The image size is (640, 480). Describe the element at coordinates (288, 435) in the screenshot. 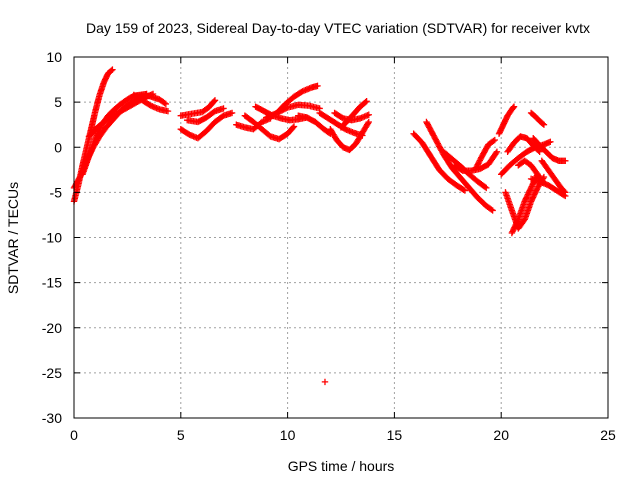

I see `x-tick-label: 10` at that location.